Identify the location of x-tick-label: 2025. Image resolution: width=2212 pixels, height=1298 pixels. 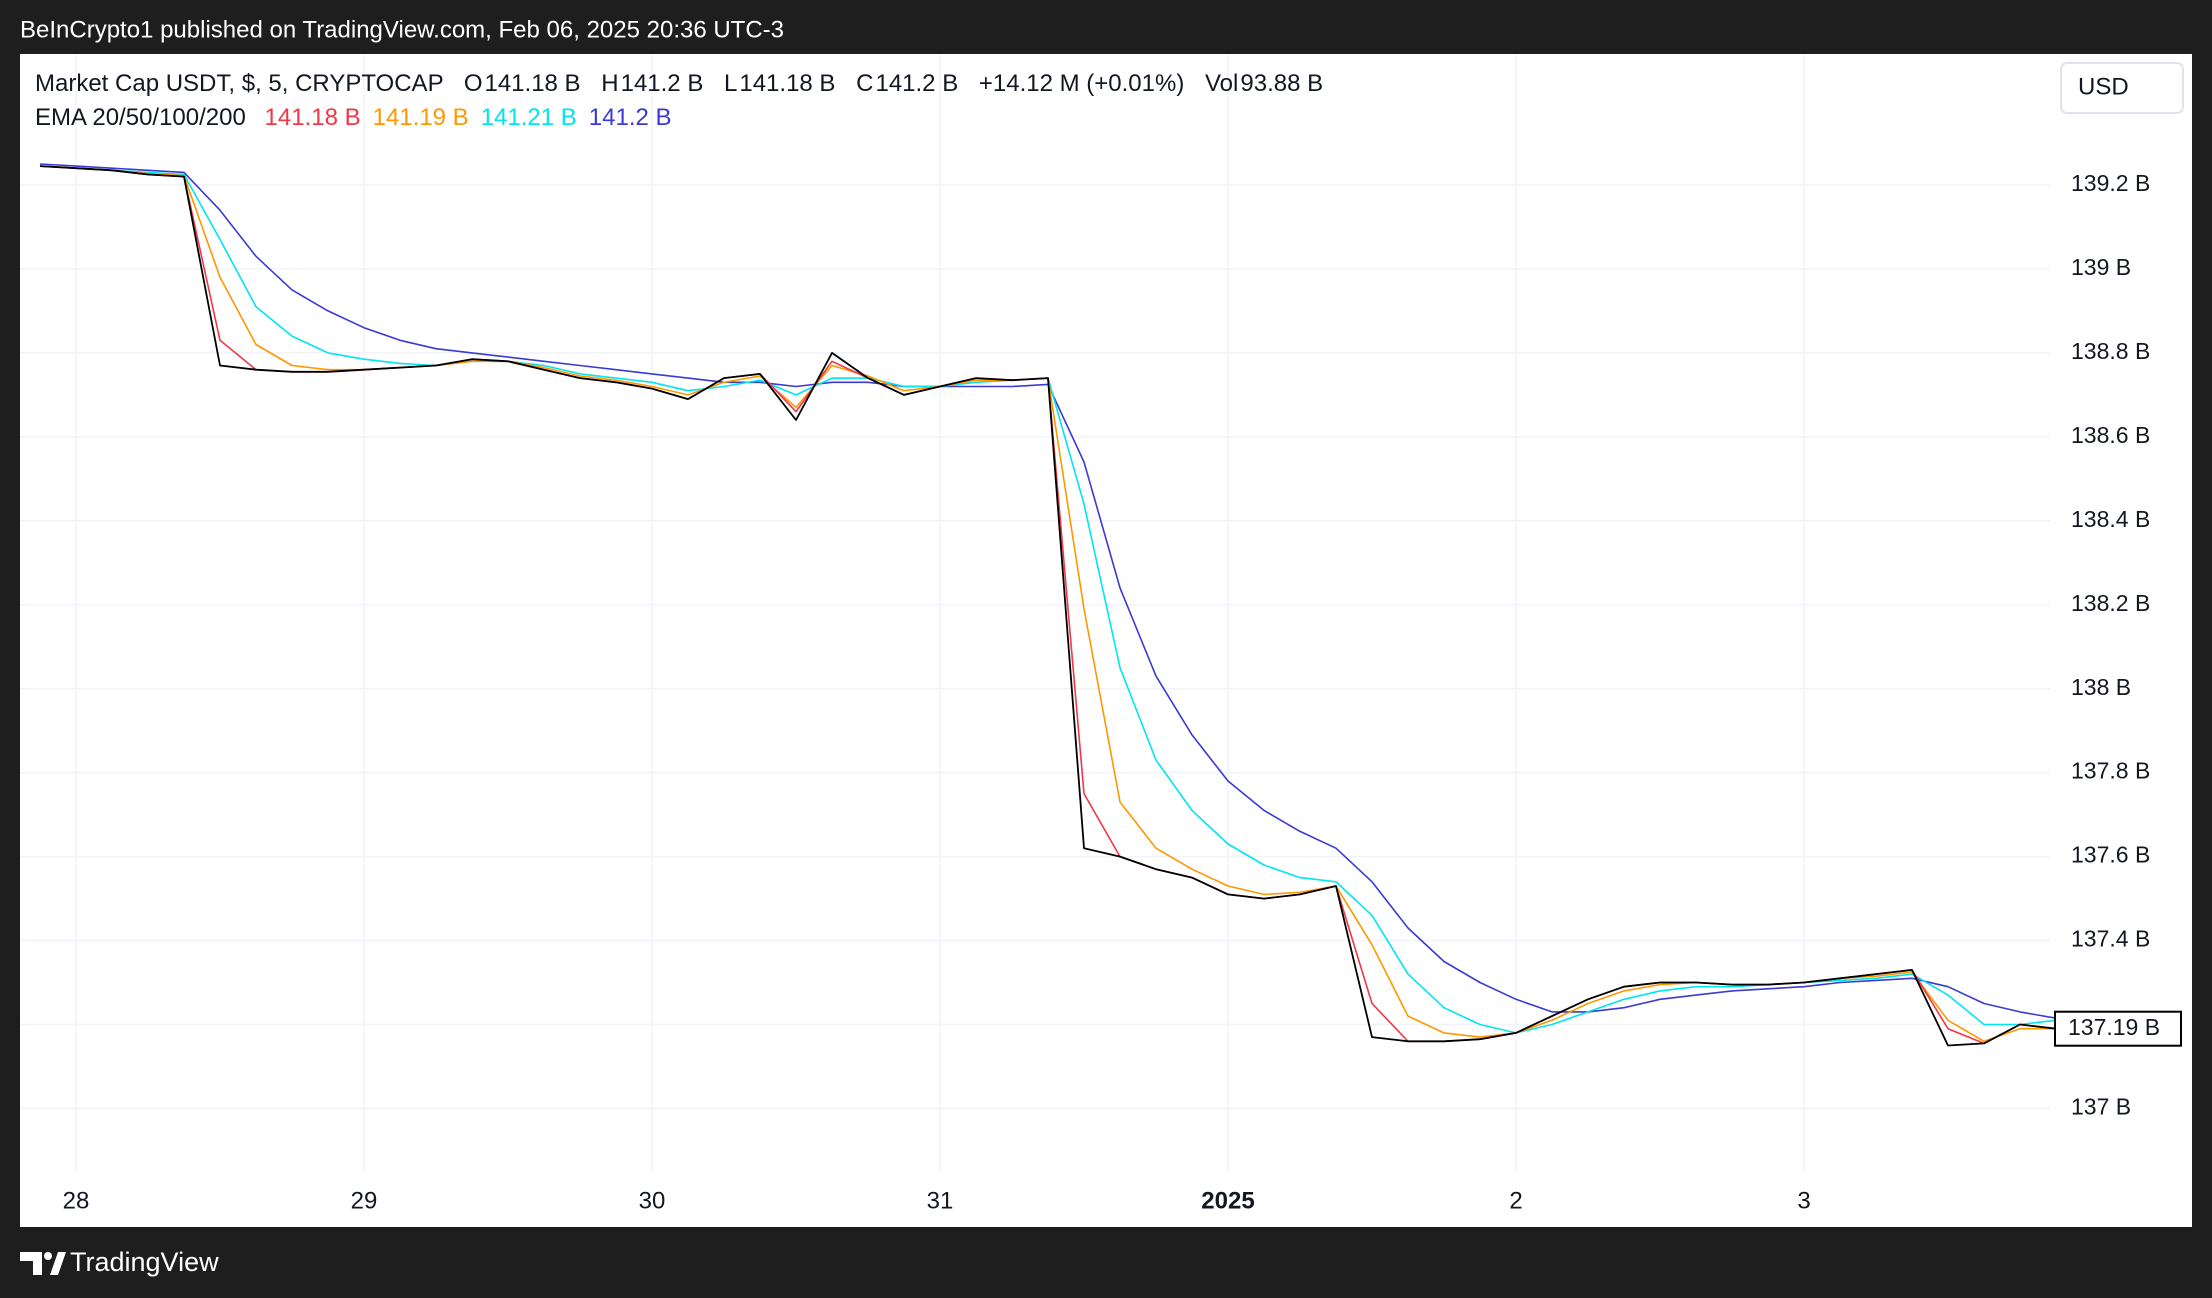
(1227, 1200).